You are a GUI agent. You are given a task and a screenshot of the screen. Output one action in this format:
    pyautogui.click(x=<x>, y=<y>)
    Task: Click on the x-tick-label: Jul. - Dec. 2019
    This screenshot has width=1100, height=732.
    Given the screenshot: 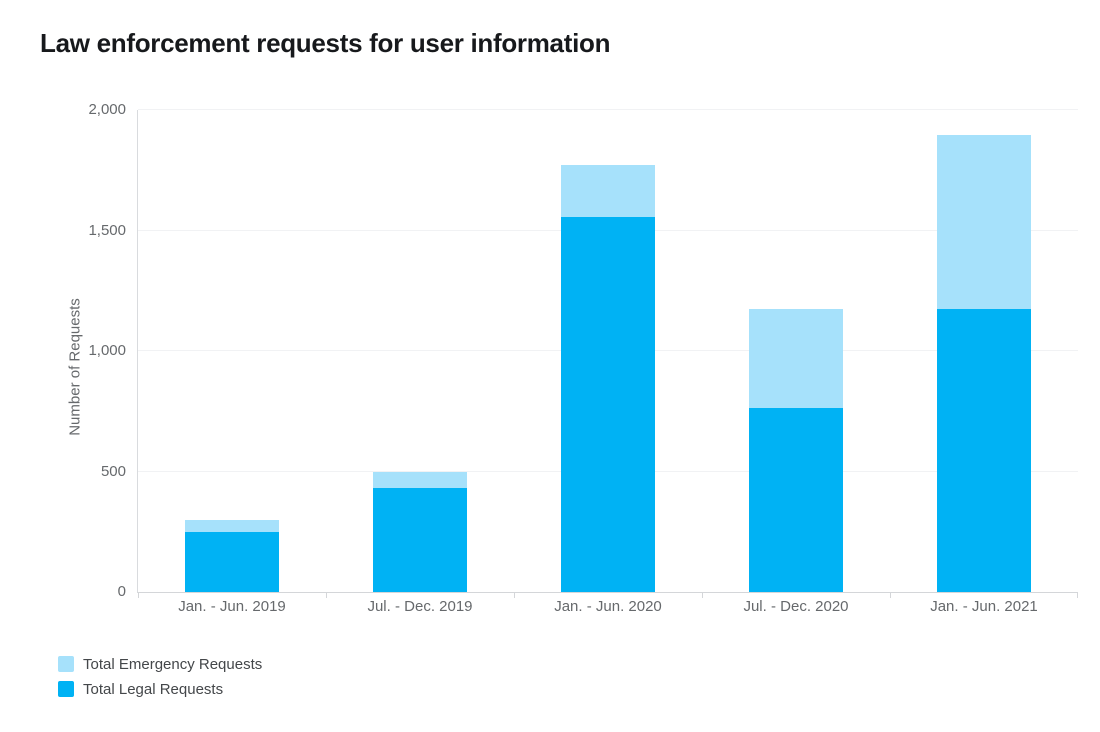 What is the action you would take?
    pyautogui.click(x=420, y=606)
    